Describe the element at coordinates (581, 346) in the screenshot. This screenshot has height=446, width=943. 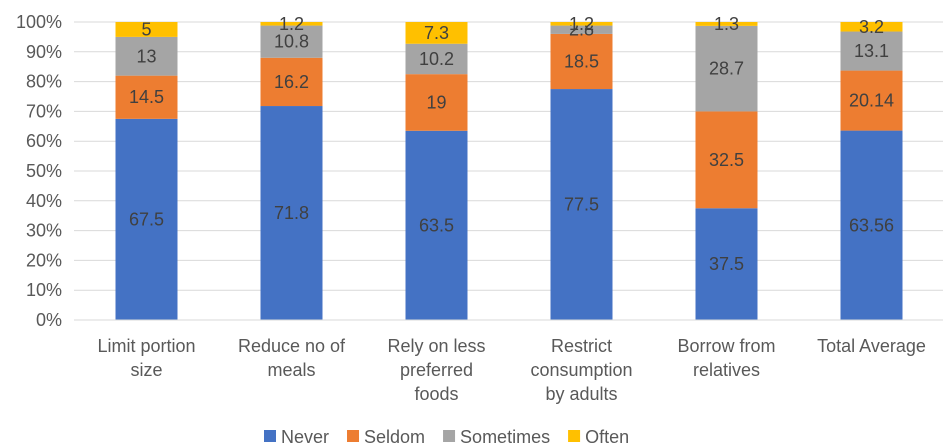
I see `x-tick-label: Restrict` at that location.